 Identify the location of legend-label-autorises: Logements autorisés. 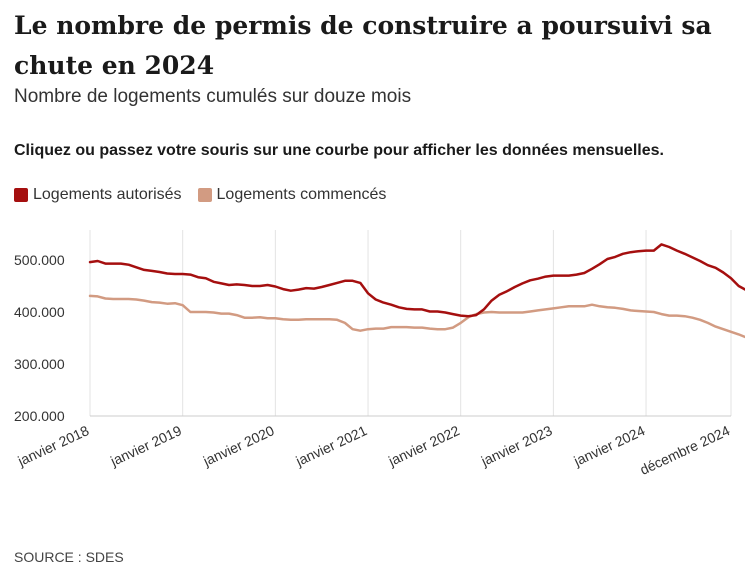
(107, 194).